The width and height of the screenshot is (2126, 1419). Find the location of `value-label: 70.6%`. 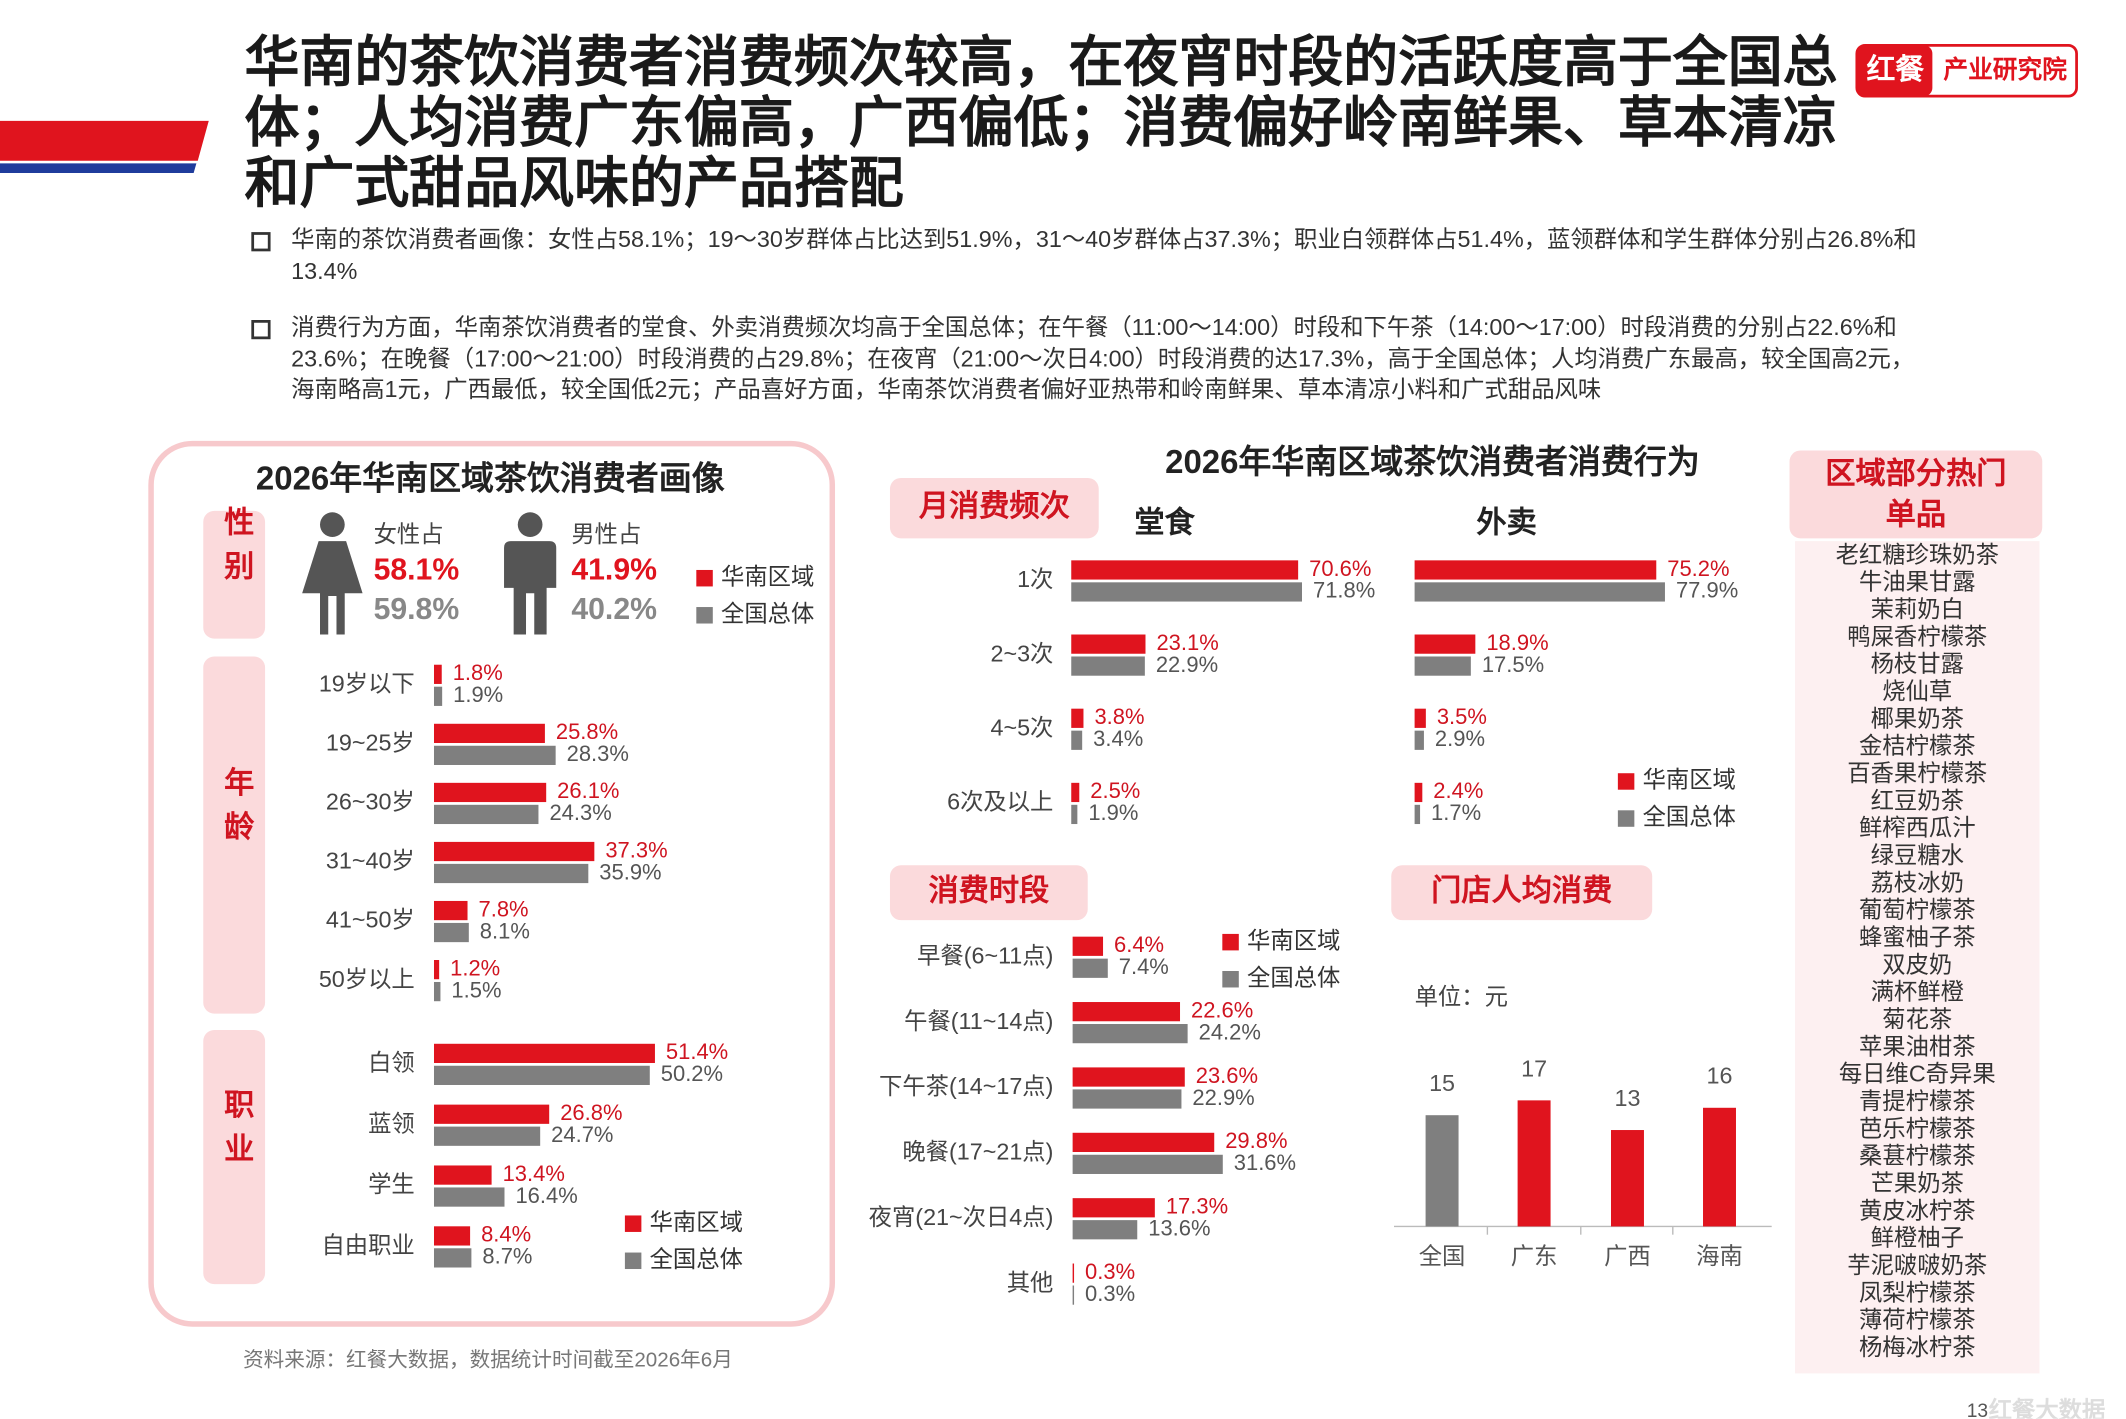

value-label: 70.6% is located at coordinates (1340, 568).